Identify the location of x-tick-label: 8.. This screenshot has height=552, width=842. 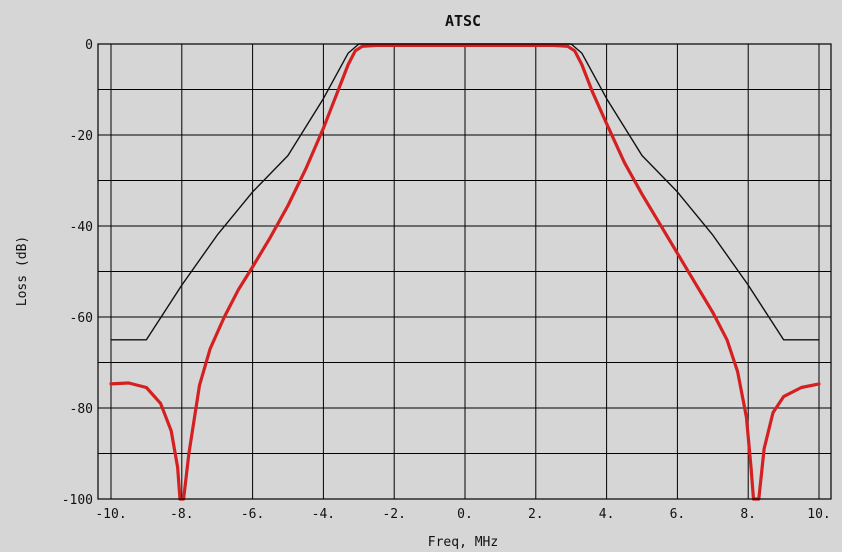
(748, 514).